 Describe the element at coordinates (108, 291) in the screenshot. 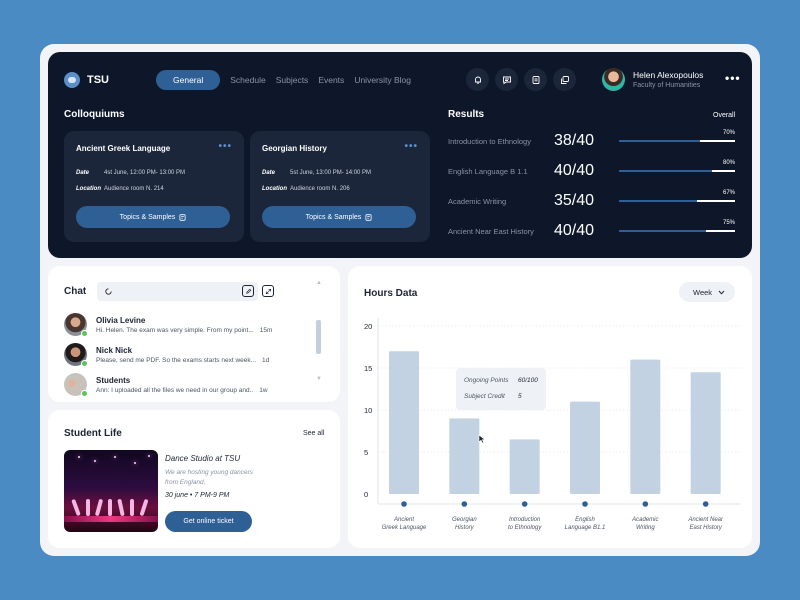

I see `loading-icon` at that location.